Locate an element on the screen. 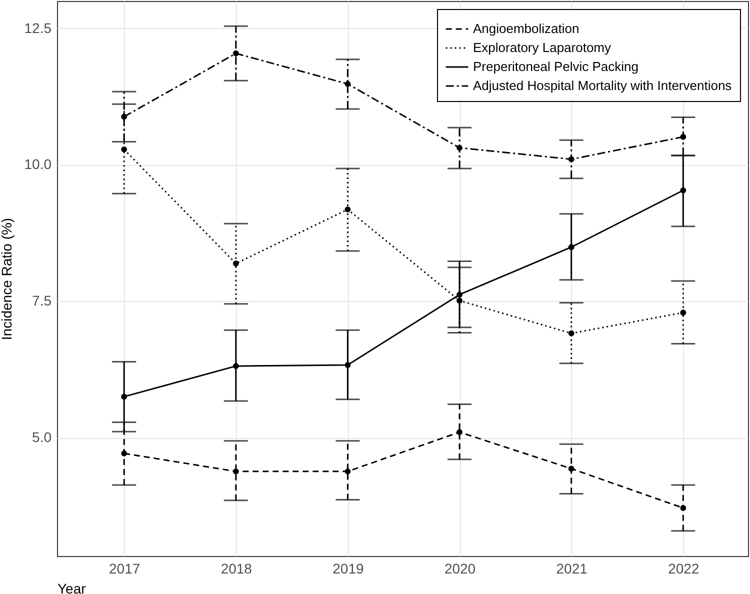  y-tick-label: 7.5 is located at coordinates (42, 300).